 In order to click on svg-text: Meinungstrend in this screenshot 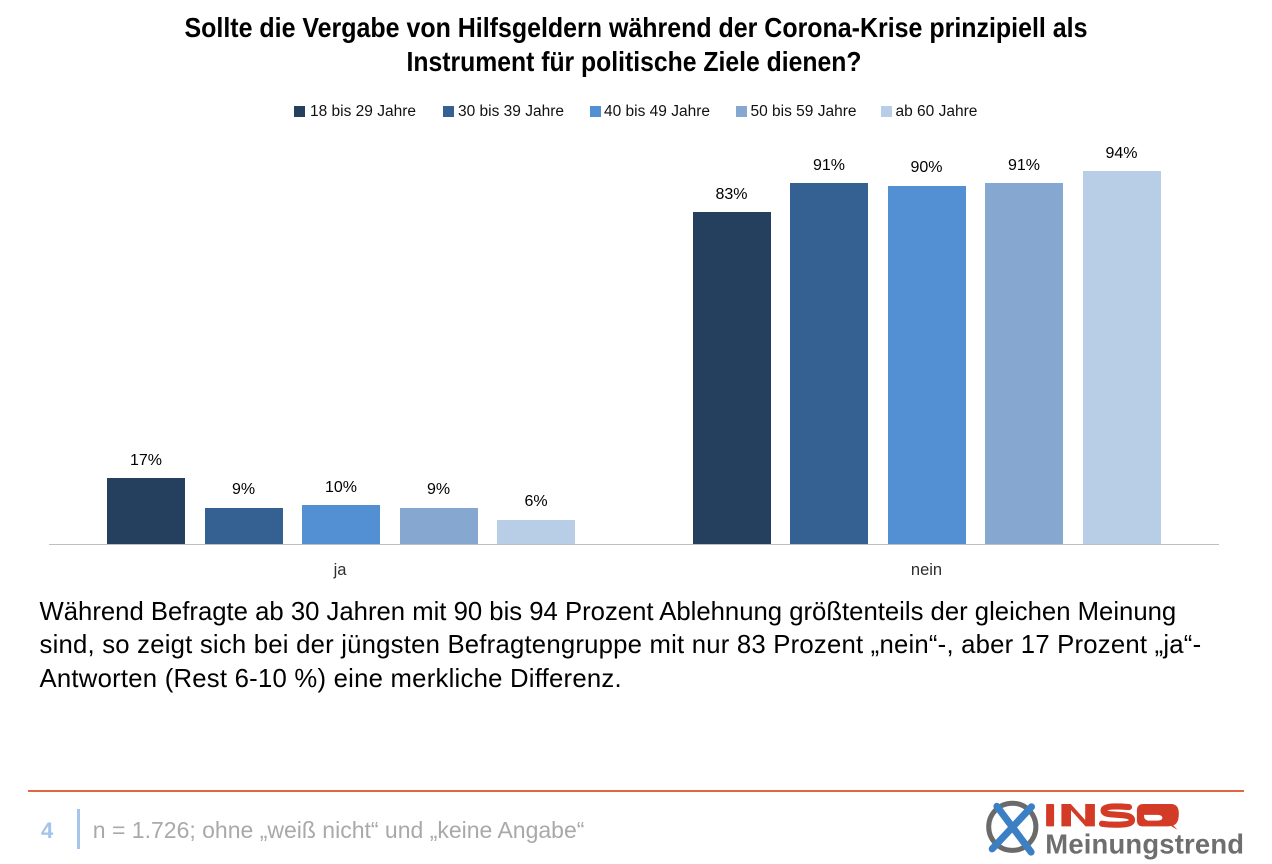, I will do `click(1144, 844)`.